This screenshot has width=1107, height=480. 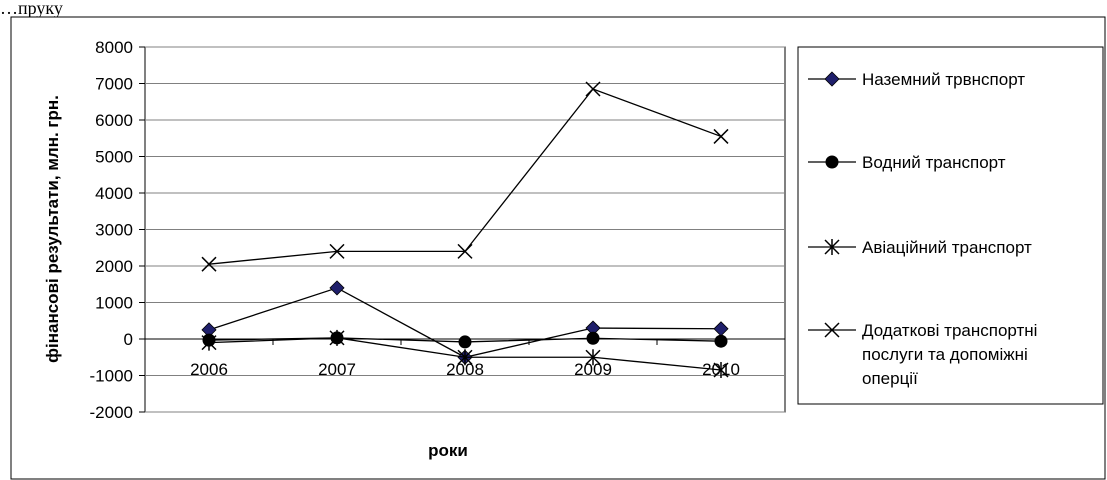 I want to click on y-tick-label: -1000, so click(x=111, y=376).